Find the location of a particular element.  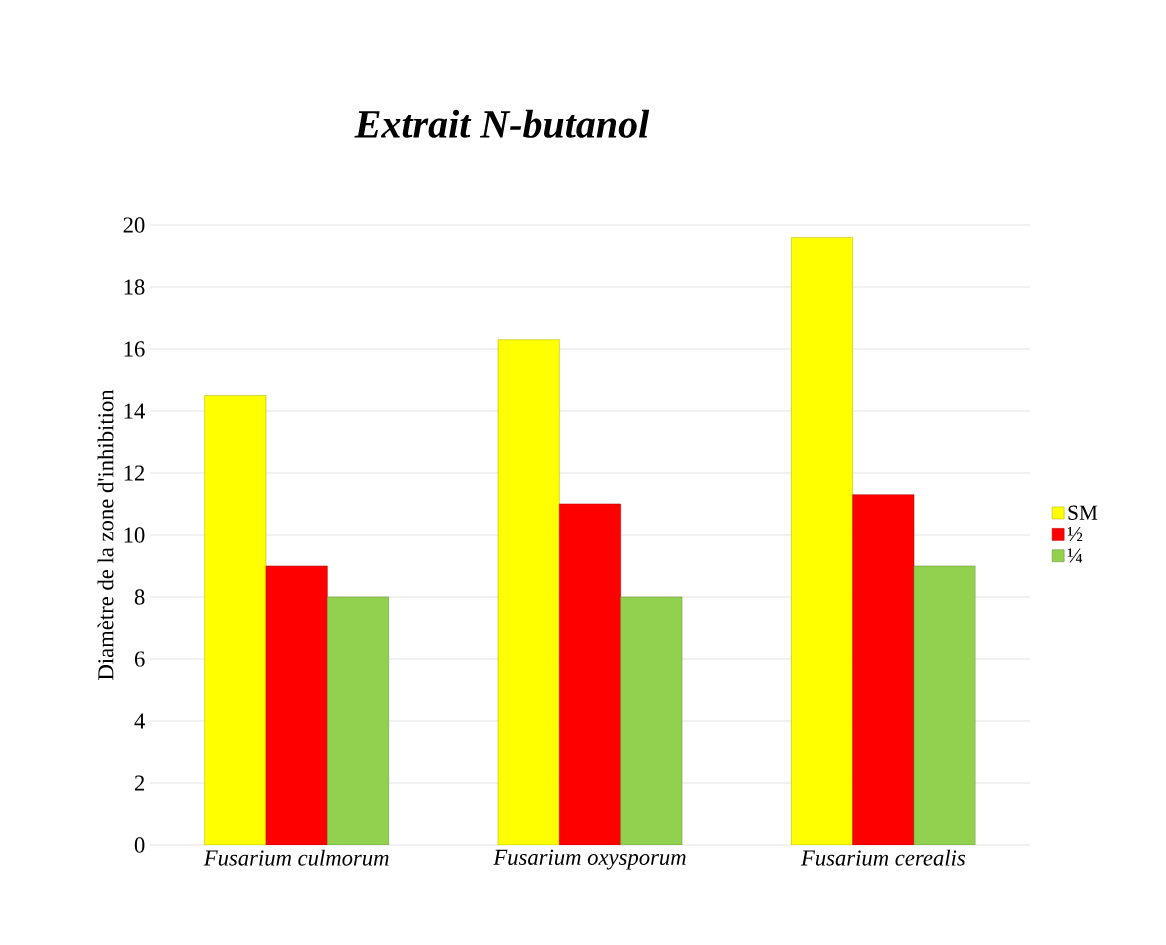

y-tick-label: 0 is located at coordinates (139, 845).